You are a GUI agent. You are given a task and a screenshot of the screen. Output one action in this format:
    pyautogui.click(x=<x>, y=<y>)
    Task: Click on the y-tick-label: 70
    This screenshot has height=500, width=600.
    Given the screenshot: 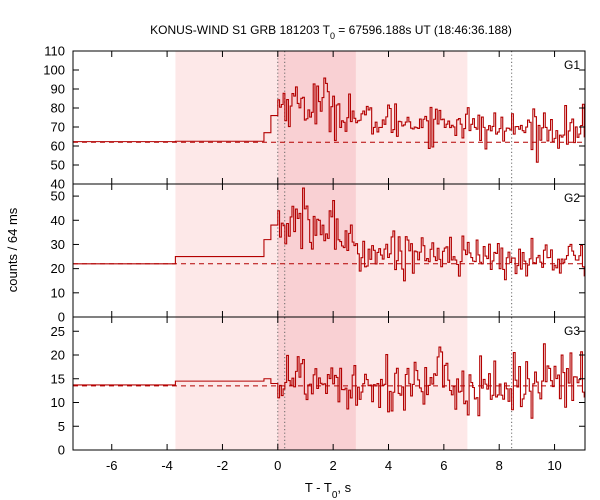 What is the action you would take?
    pyautogui.click(x=58, y=127)
    